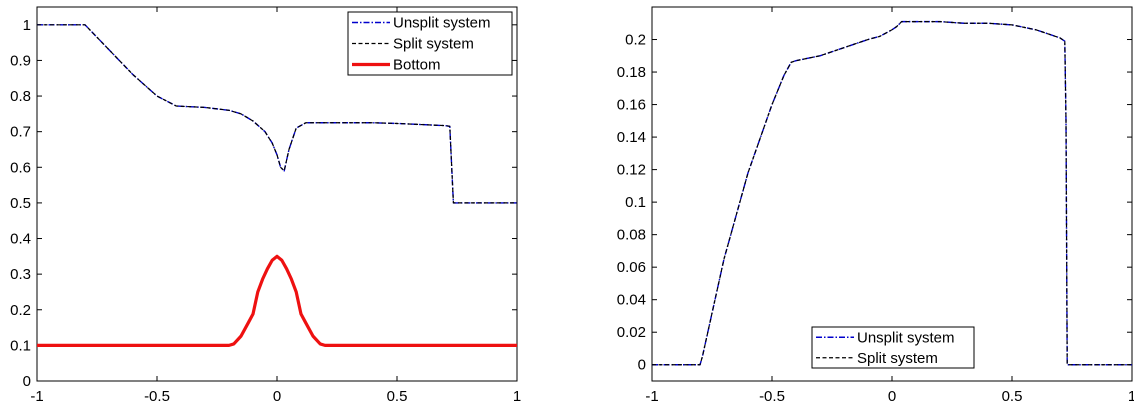 This screenshot has height=410, width=1134. What do you see at coordinates (631, 267) in the screenshot?
I see `y-tick-label: 0.06` at bounding box center [631, 267].